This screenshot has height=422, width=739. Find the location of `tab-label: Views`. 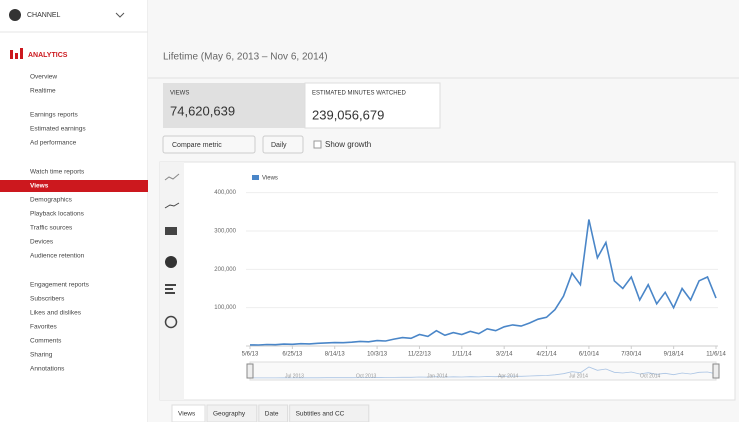

tab-label: Views is located at coordinates (187, 414).